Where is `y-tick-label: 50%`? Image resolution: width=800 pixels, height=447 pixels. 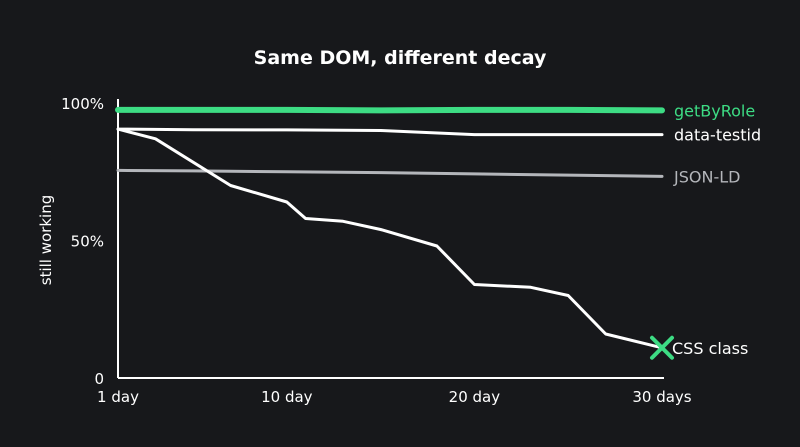 y-tick-label: 50% is located at coordinates (87, 242).